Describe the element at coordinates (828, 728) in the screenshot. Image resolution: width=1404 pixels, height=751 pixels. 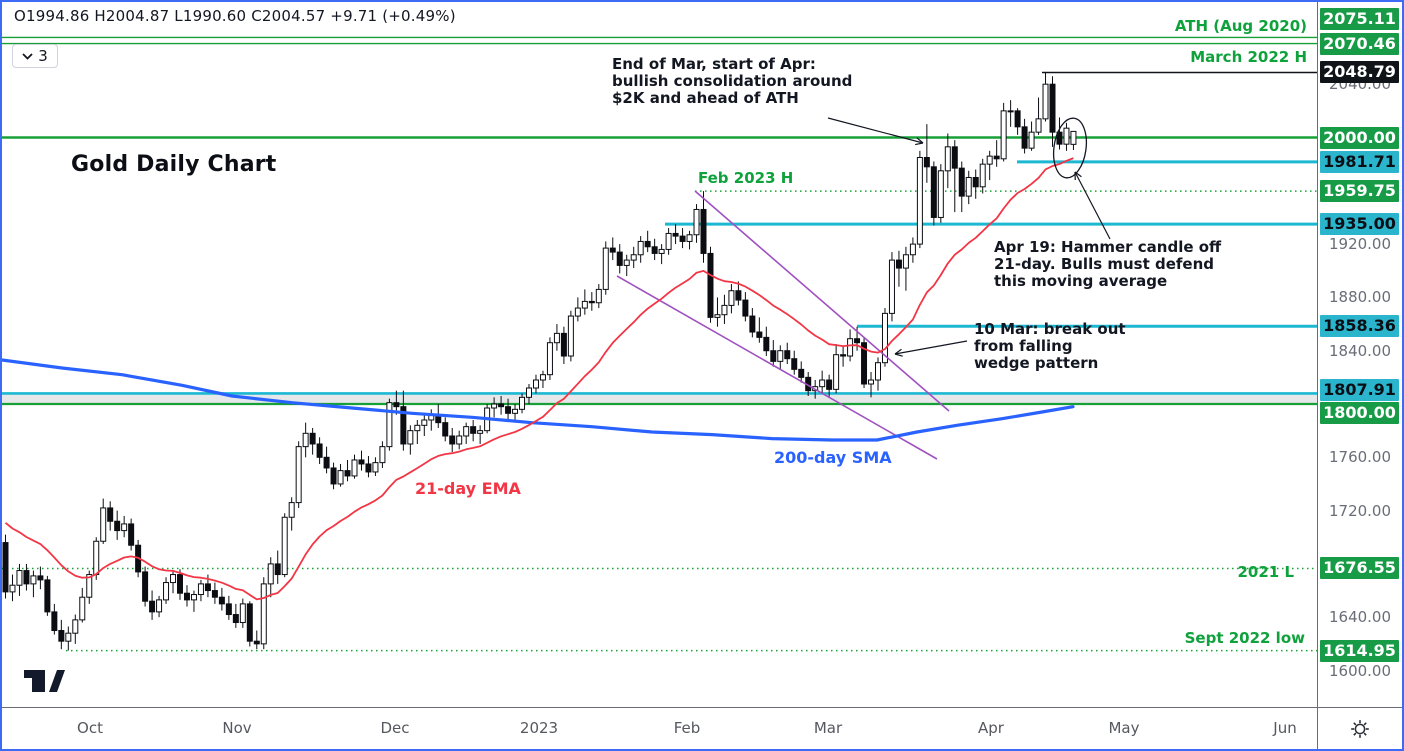
I see `time-axis-label: Mar` at that location.